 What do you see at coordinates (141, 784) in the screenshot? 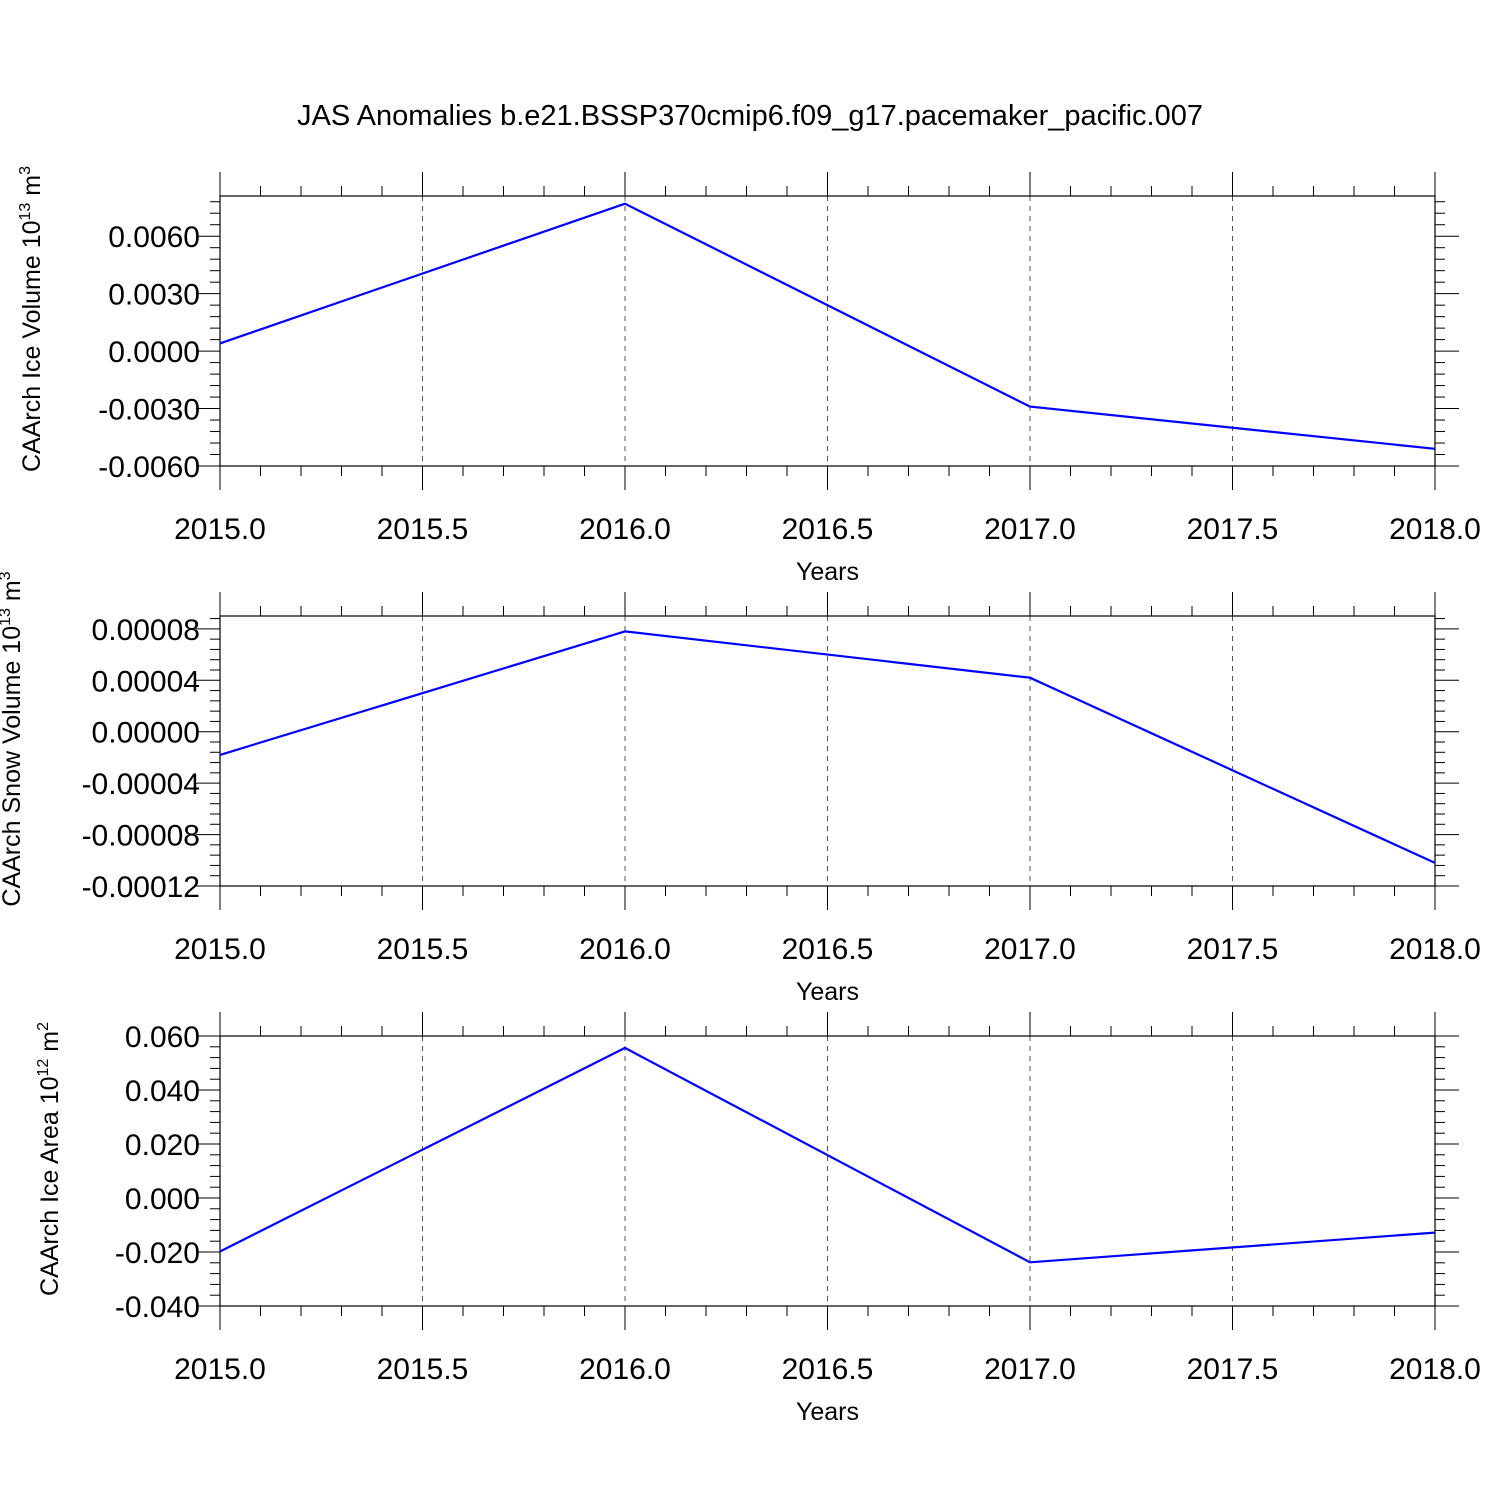
I see `y-tick-label: -0.00004` at bounding box center [141, 784].